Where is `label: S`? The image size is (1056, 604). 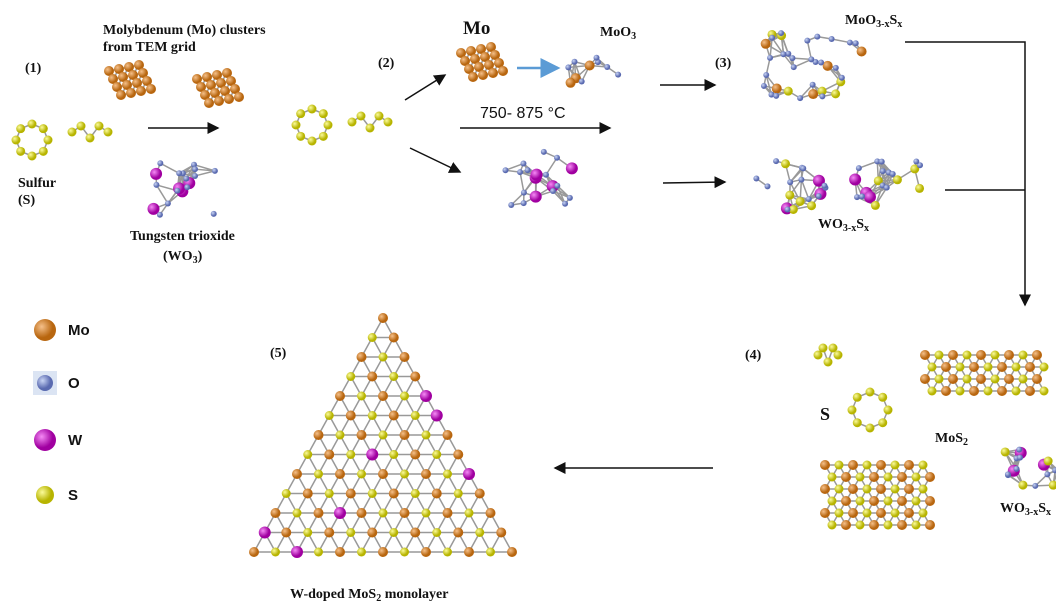 label: S is located at coordinates (825, 414).